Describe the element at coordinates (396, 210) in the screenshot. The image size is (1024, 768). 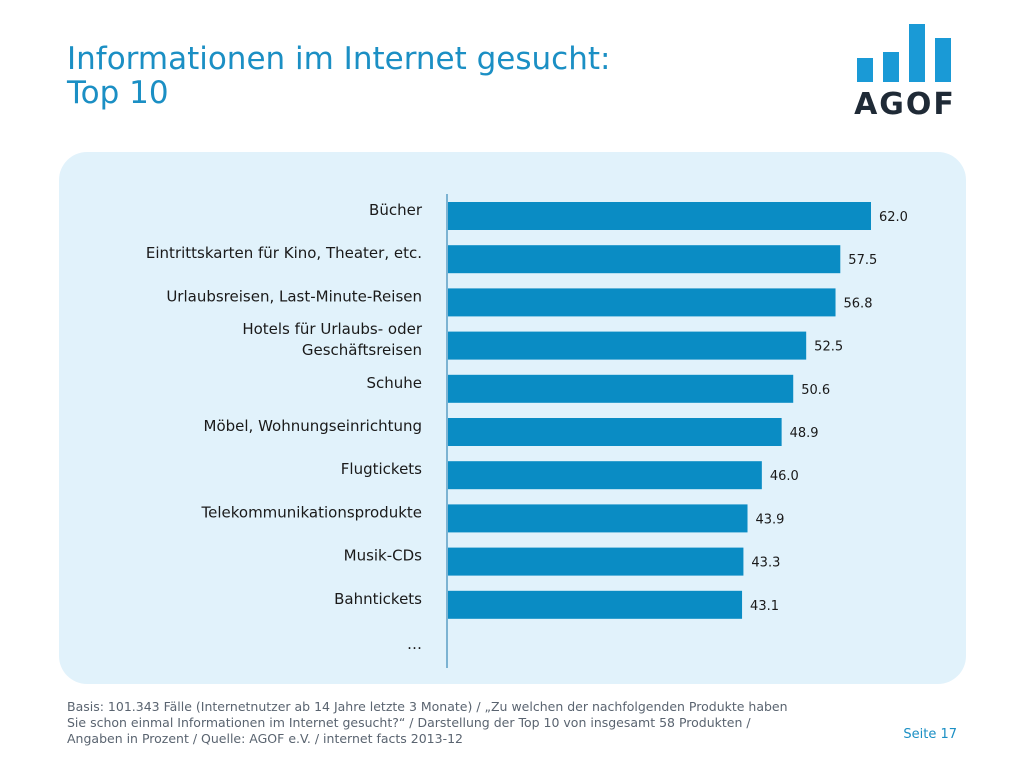
I see `category-label: Bücher` at that location.